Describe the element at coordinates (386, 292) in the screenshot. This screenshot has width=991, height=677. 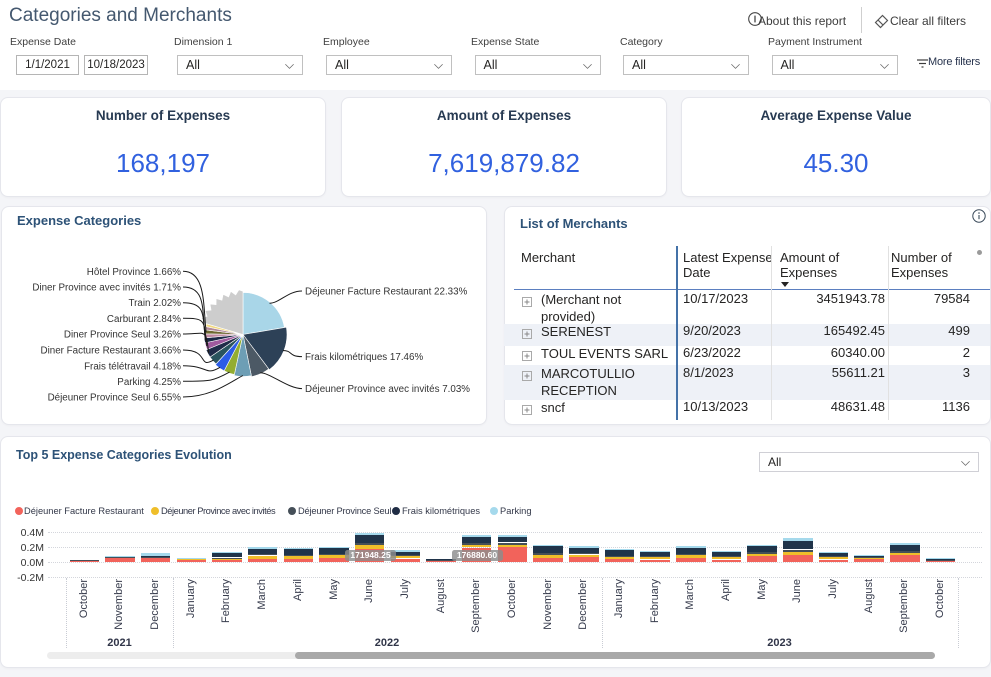
I see `svg-text:Déjeuner Facture Restaurant 22: Déjeuner Facture Restaurant 22.33%` at that location.